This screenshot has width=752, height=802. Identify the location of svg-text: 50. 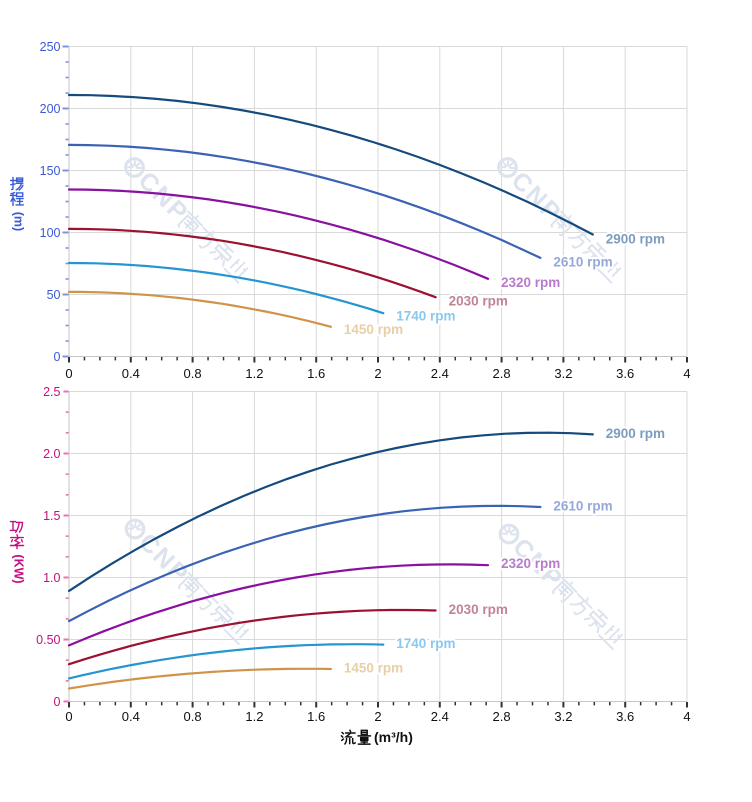
(54, 295).